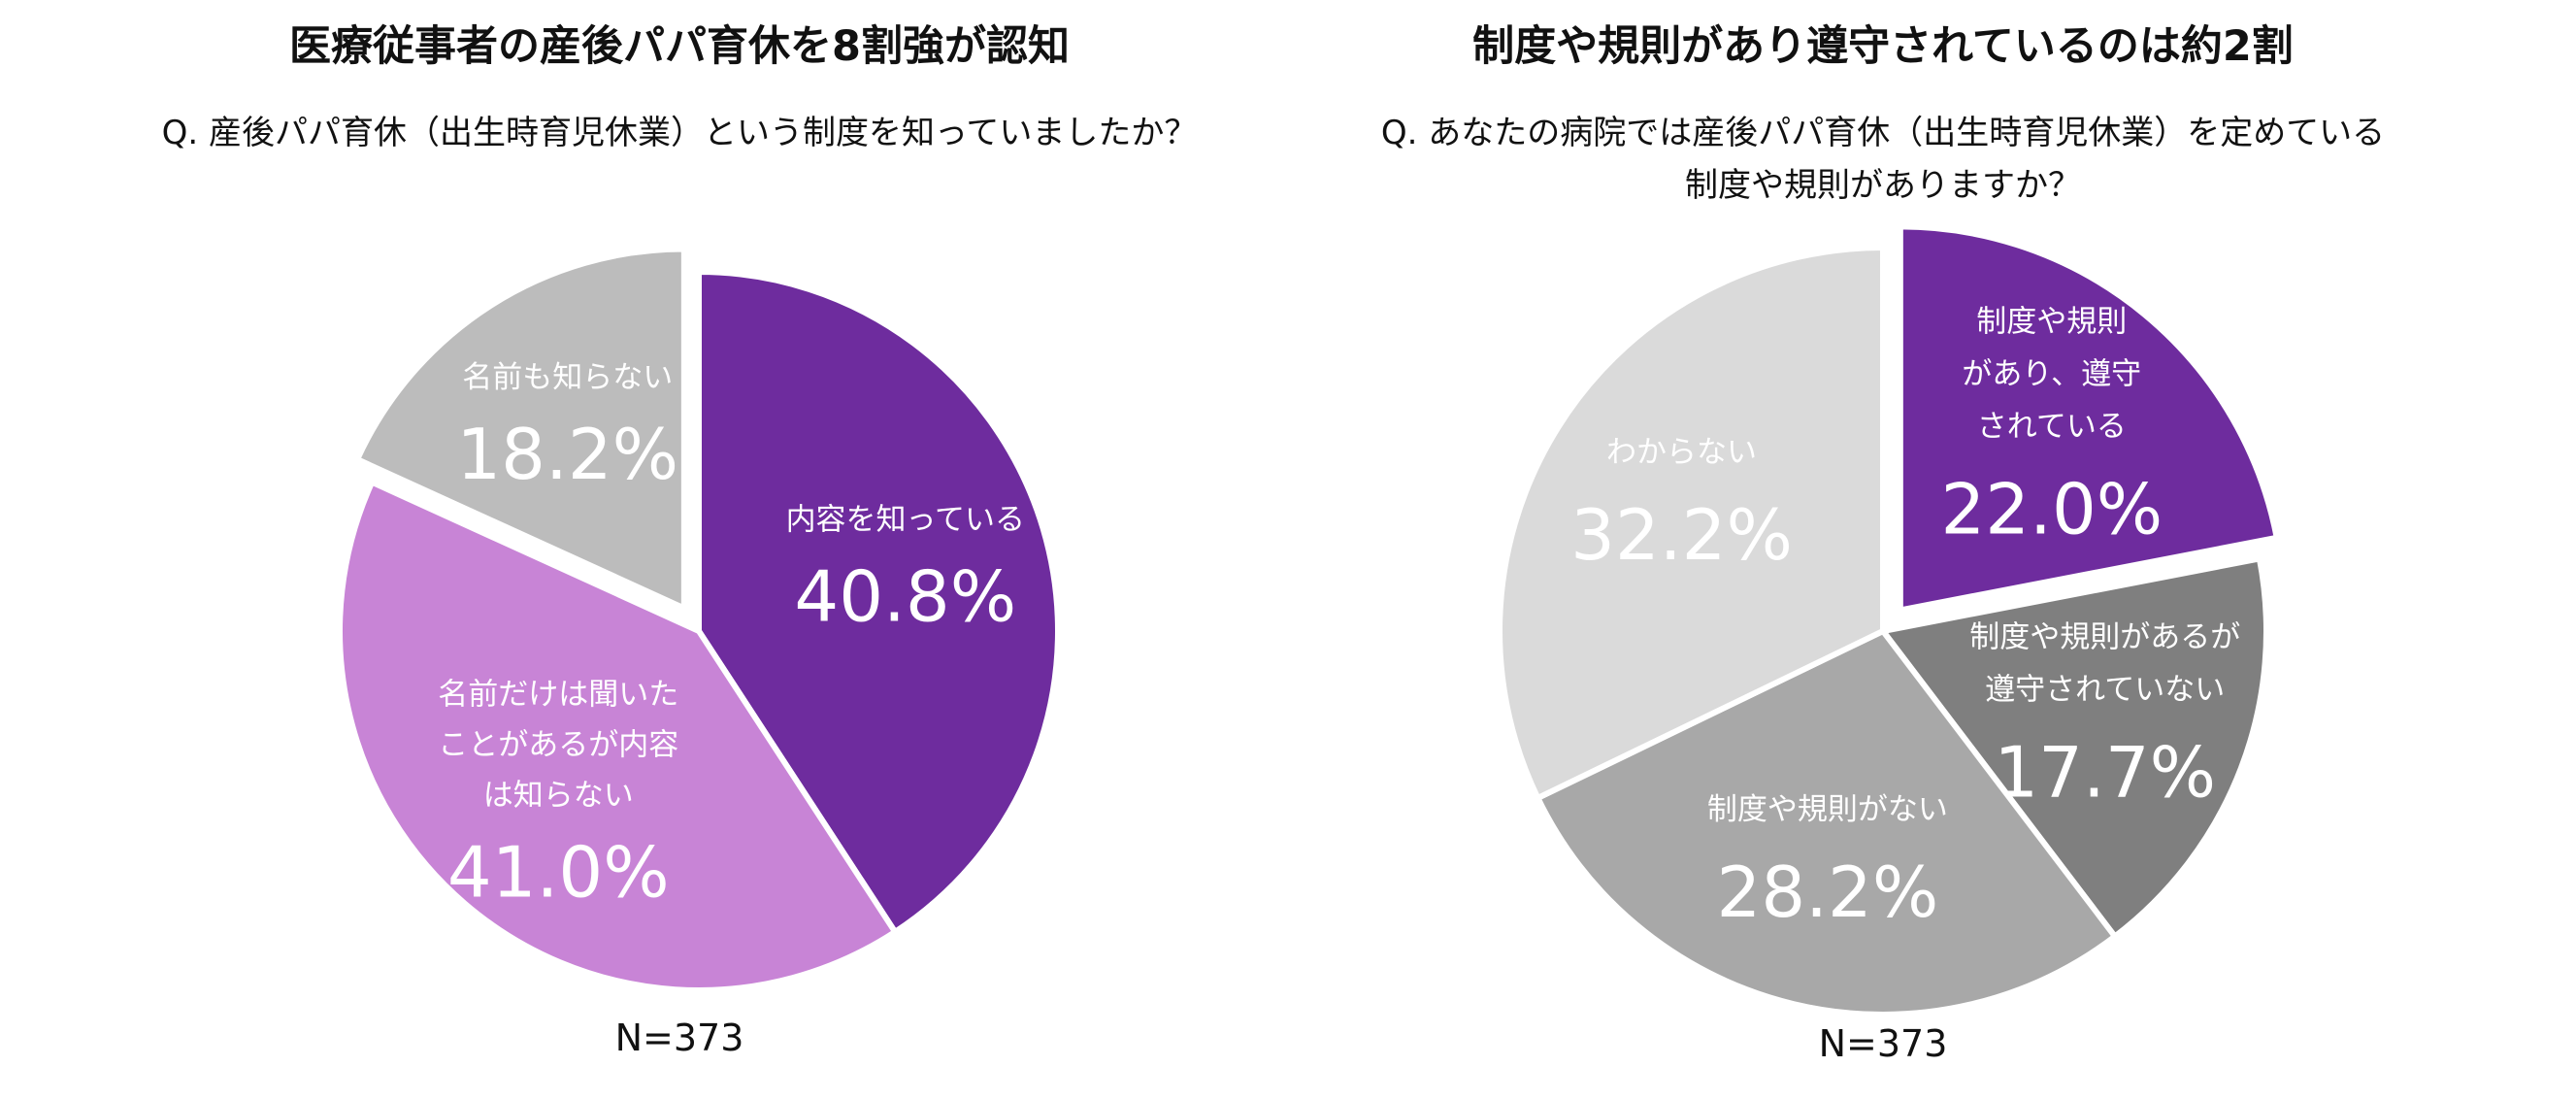 This screenshot has height=1100, width=2576. I want to click on chart-1-question-line-1: Q. 産後パパ育休（出生時育児休業）という制度を知っていましたか？, so click(680, 133).